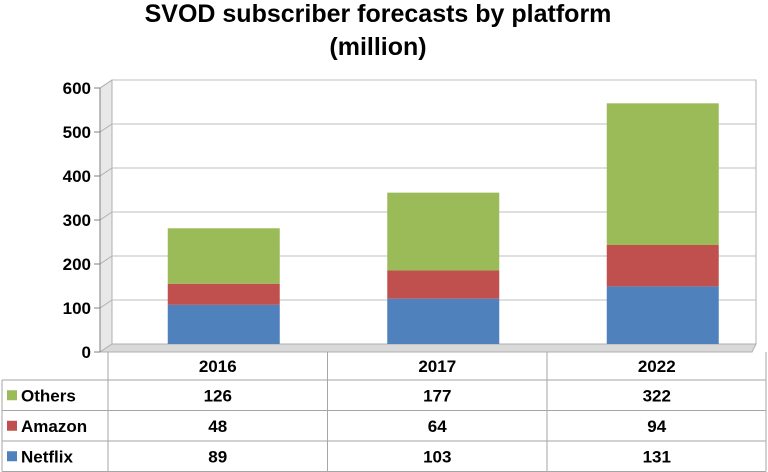 This screenshot has width=768, height=472. I want to click on data-label: 126, so click(218, 395).